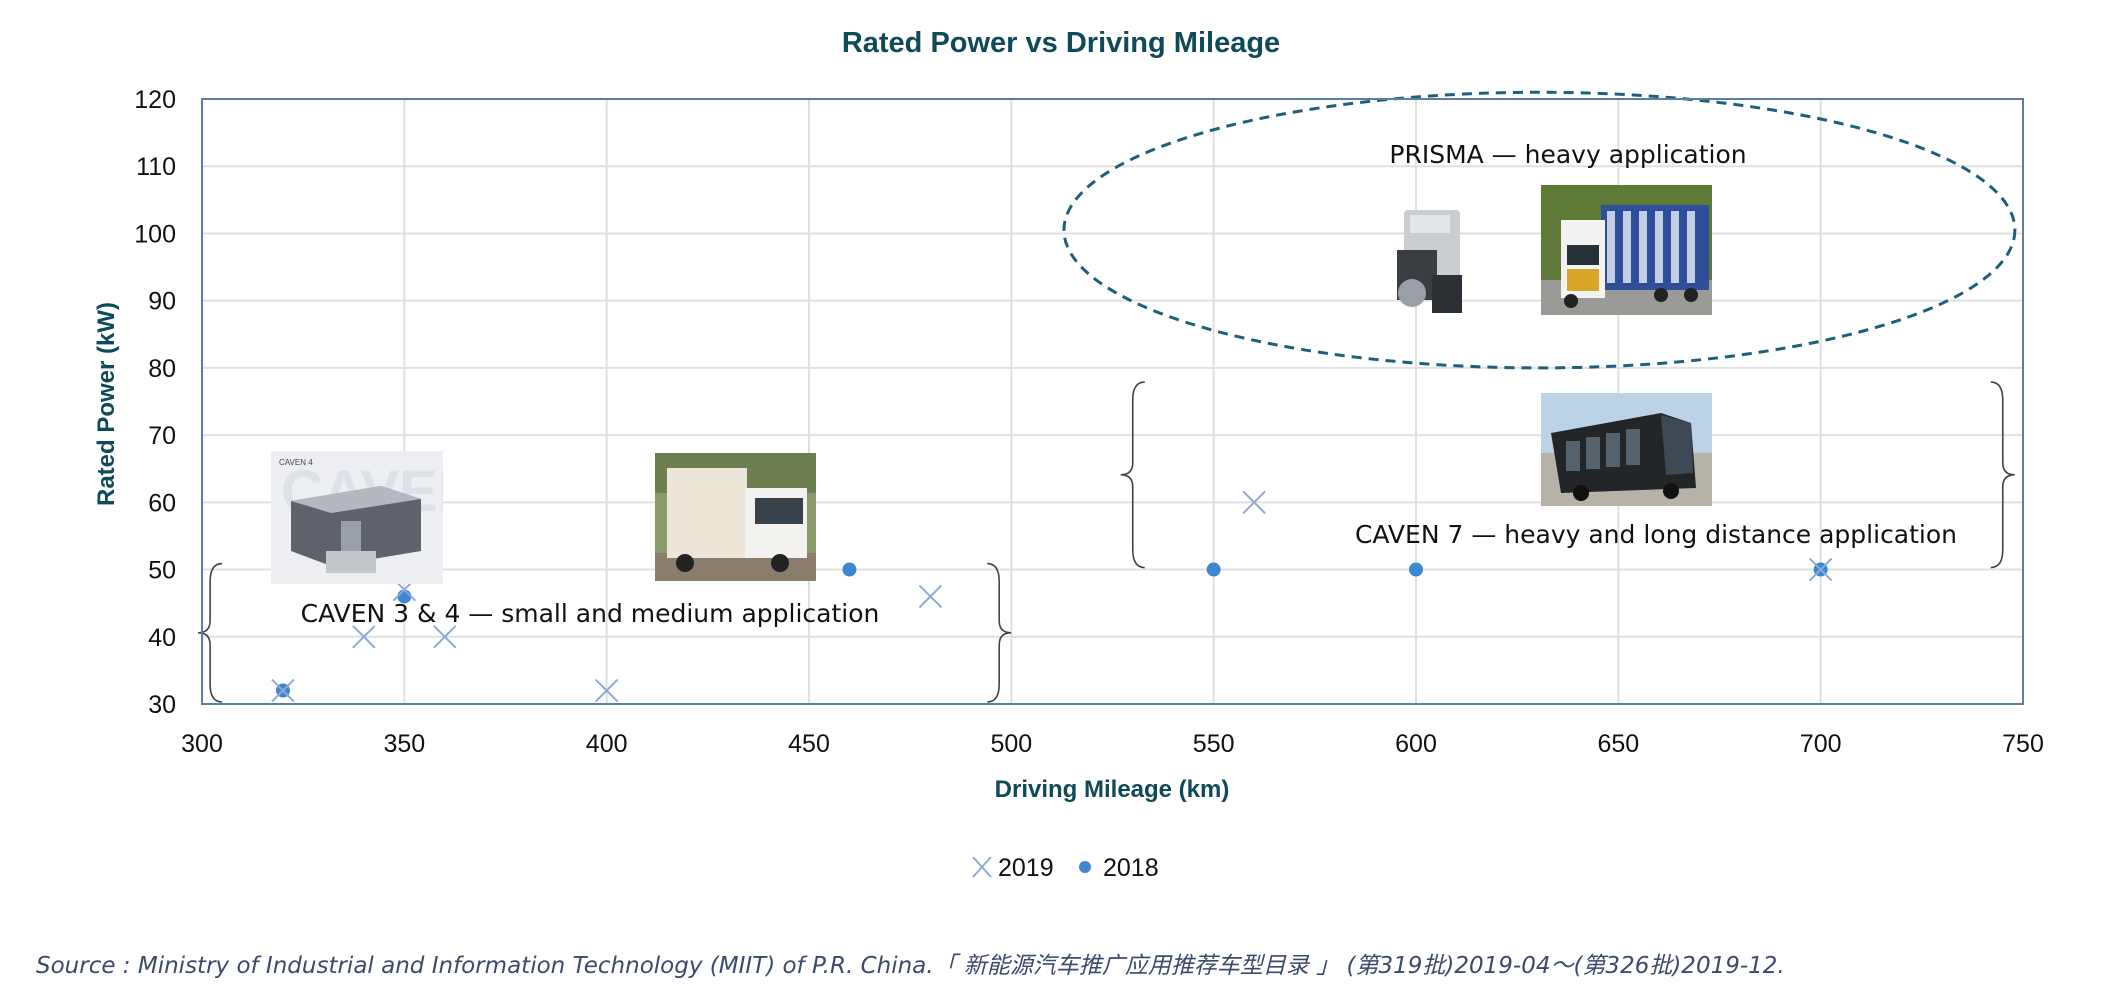 Image resolution: width=2108 pixels, height=986 pixels. I want to click on legend-item-2018: 2018, so click(1119, 868).